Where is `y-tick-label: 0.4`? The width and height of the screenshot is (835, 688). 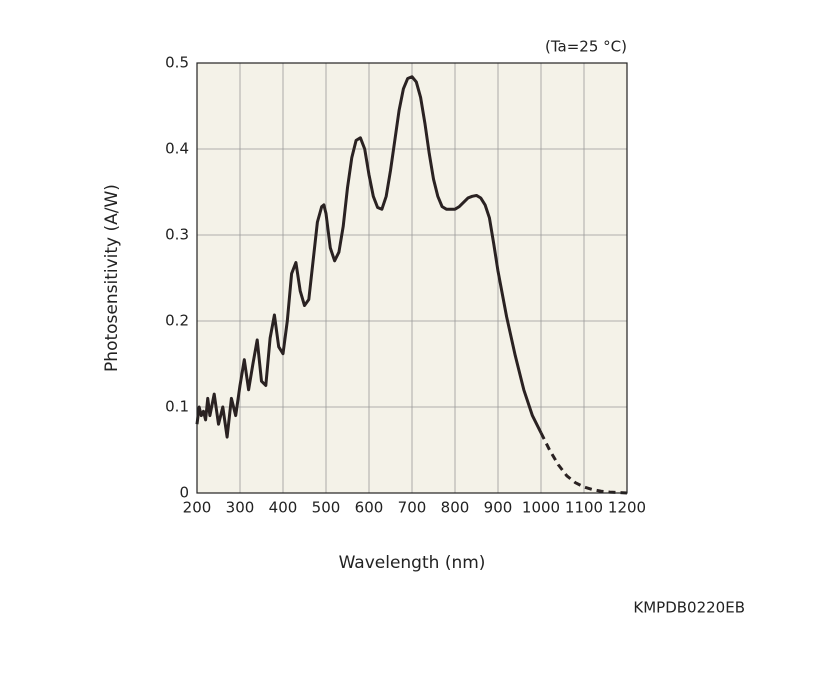
y-tick-label: 0.4 is located at coordinates (177, 149).